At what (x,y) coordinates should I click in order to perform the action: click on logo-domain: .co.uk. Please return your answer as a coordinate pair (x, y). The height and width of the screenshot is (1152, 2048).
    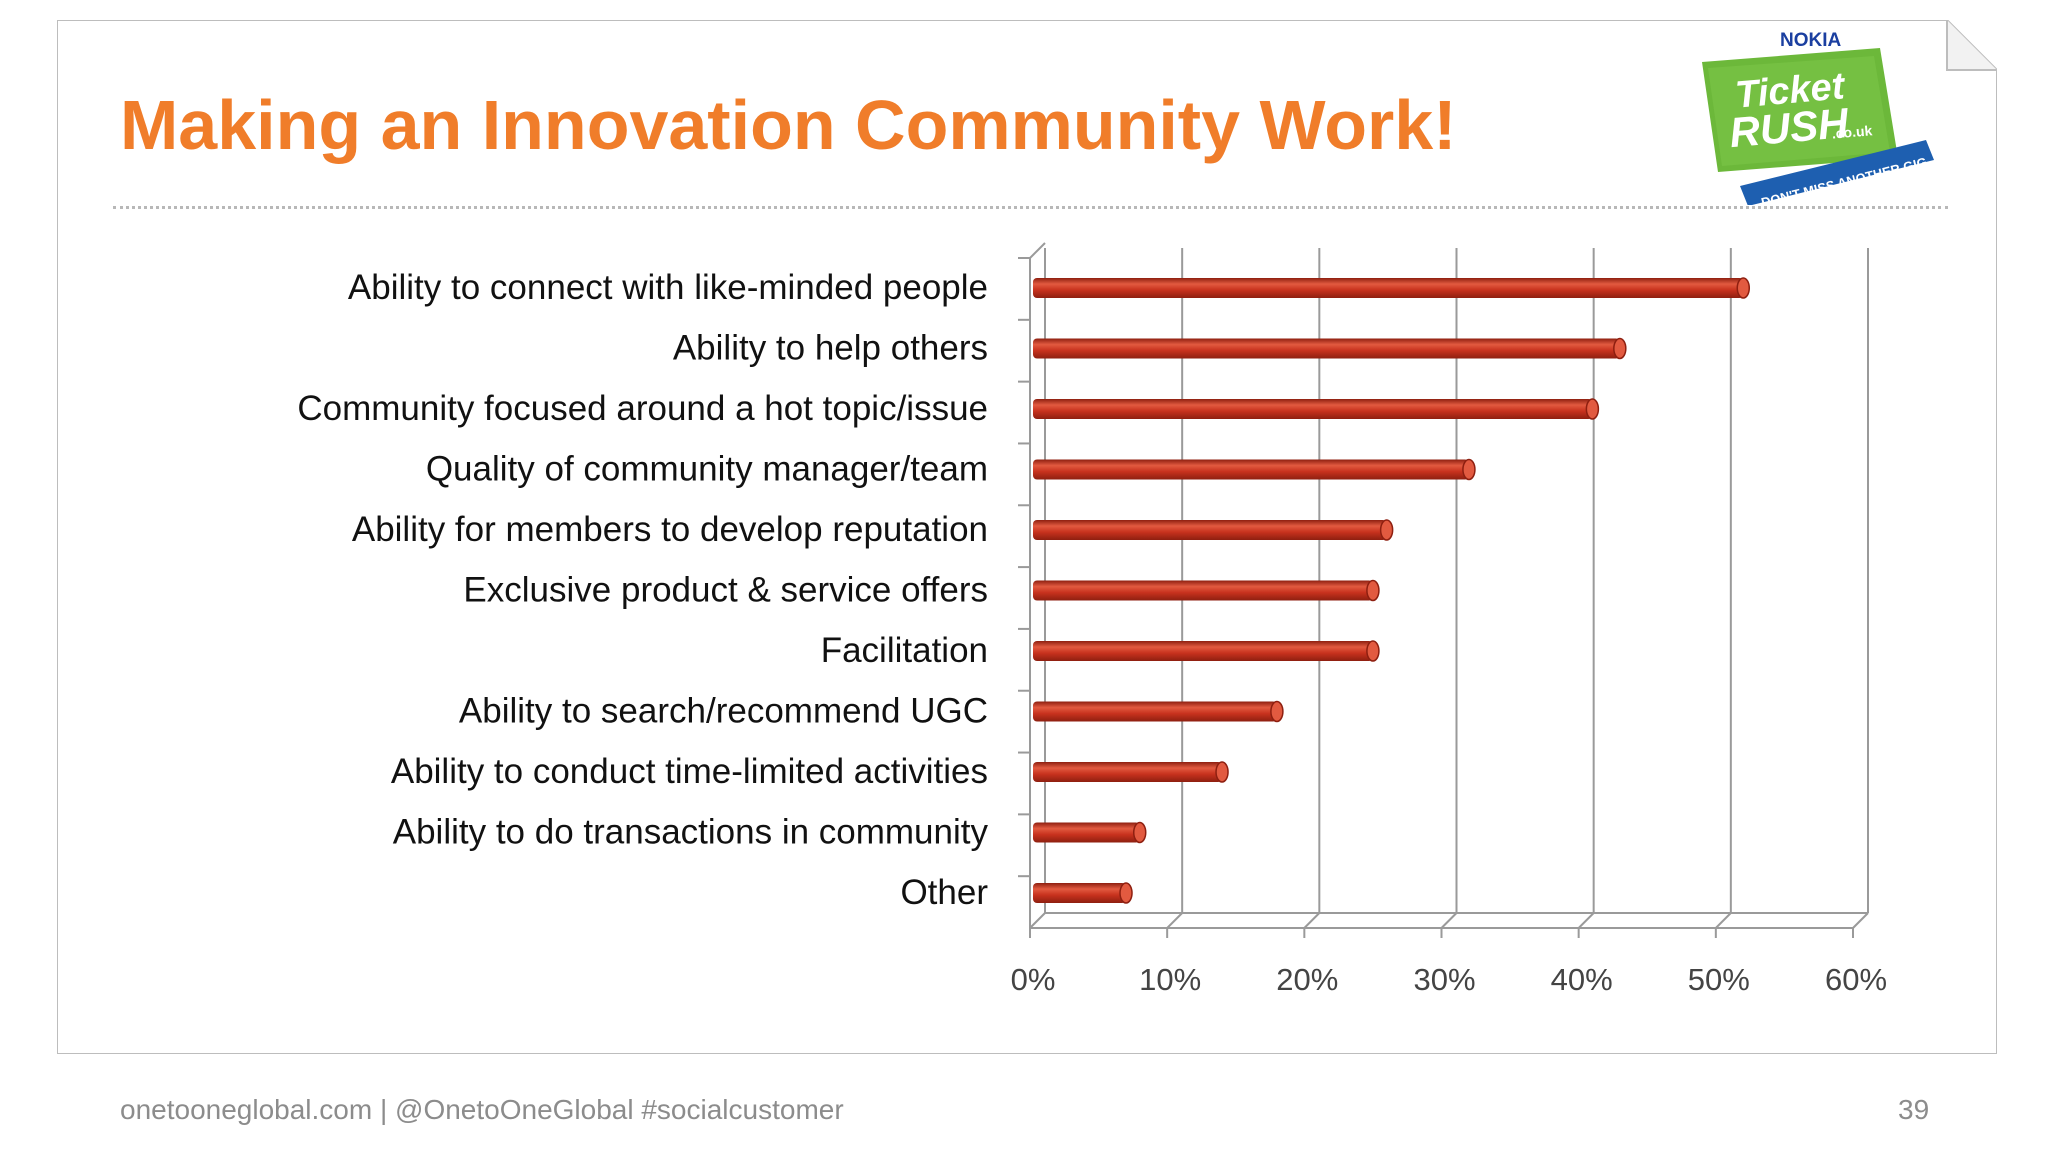
    Looking at the image, I should click on (1852, 131).